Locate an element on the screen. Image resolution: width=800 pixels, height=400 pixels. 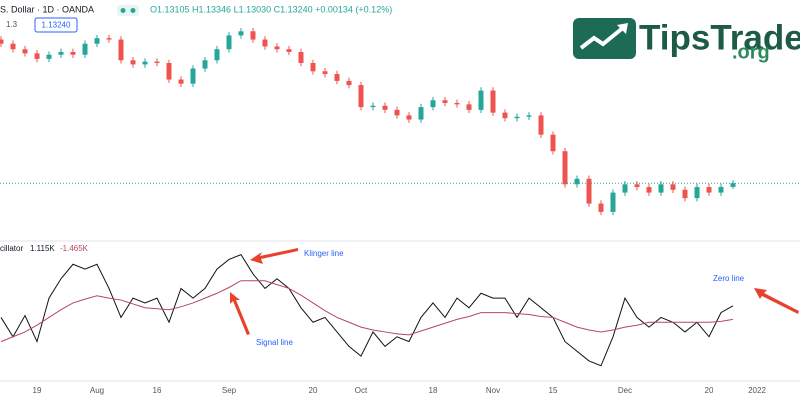
logo-name: TipsTrade is located at coordinates (719, 37).